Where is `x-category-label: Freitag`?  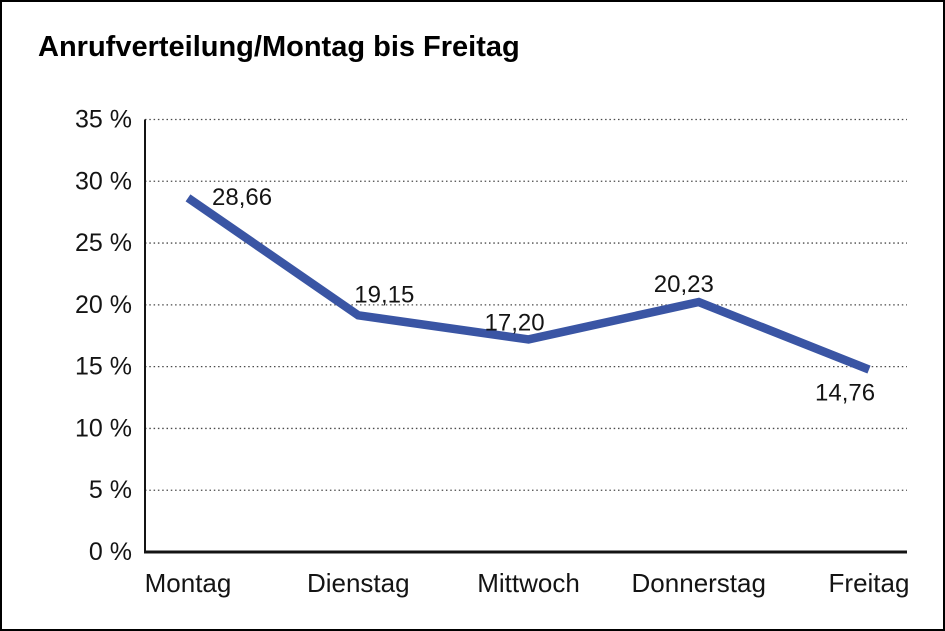
x-category-label: Freitag is located at coordinates (869, 583).